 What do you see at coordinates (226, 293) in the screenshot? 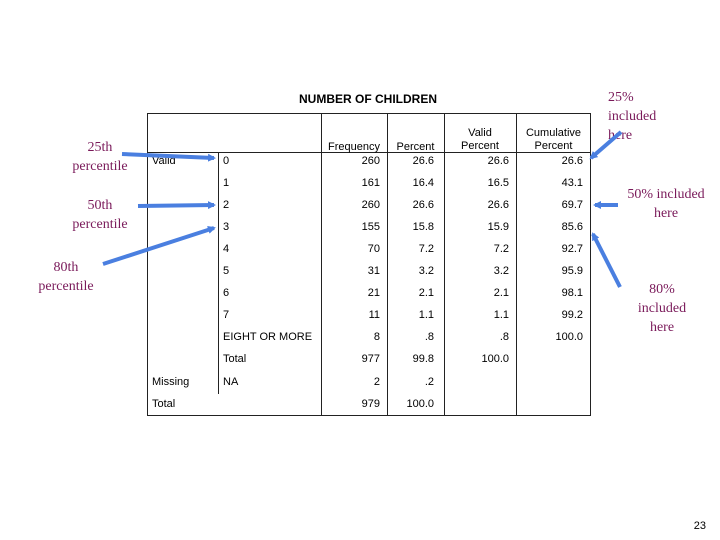
I see `row-label: 6` at bounding box center [226, 293].